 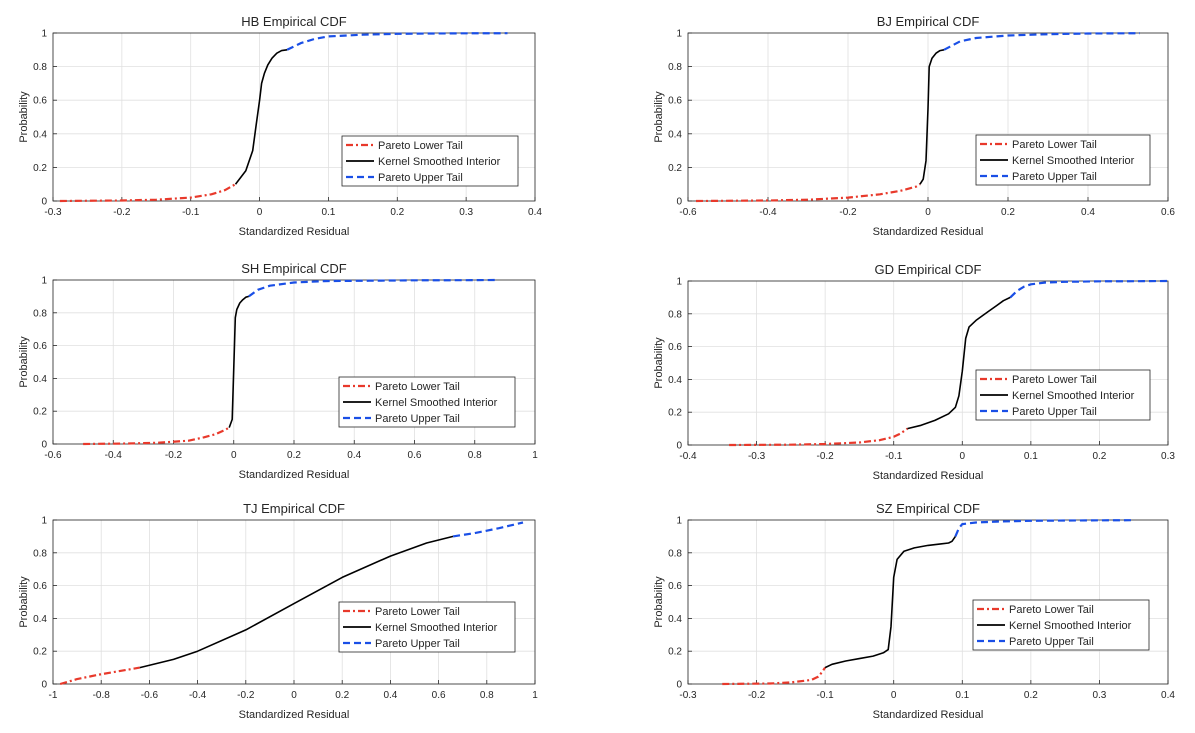 I want to click on tj-x-tick-label: 0.8, so click(x=487, y=695).